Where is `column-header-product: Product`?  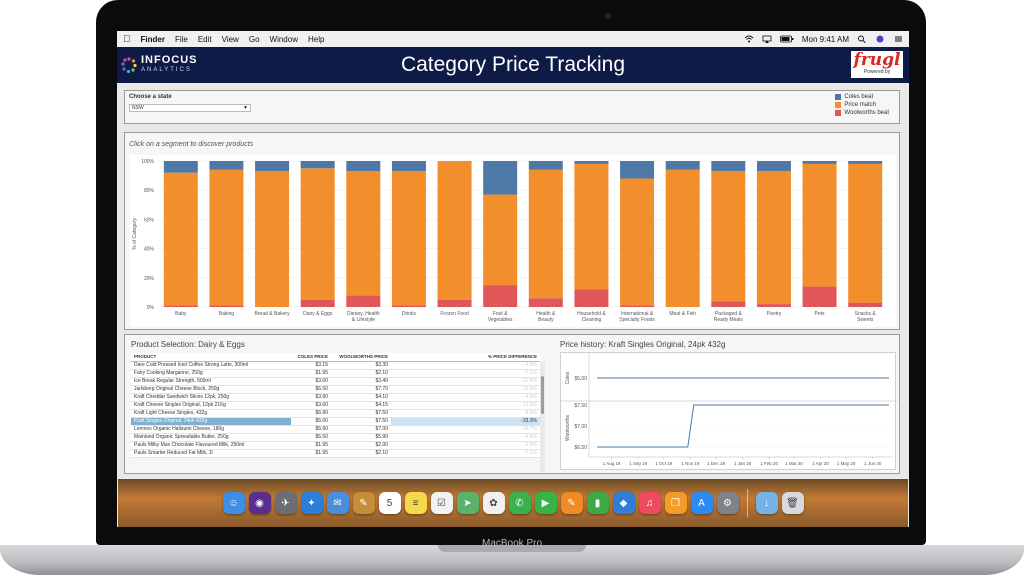
column-header-product: Product is located at coordinates (211, 357).